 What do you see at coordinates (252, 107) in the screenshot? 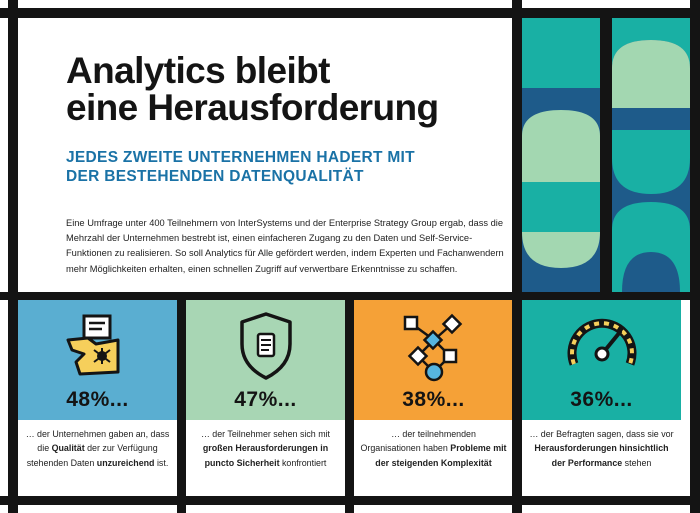
I see `title-line-2: eine Herausforderung` at bounding box center [252, 107].